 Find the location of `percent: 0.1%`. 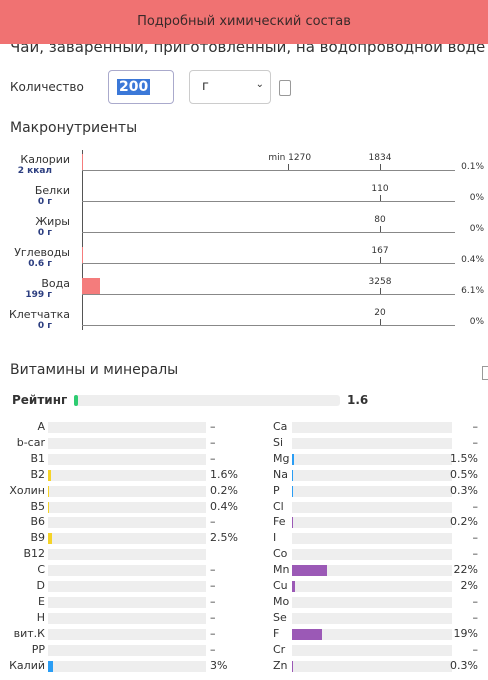

percent: 0.1% is located at coordinates (472, 167).